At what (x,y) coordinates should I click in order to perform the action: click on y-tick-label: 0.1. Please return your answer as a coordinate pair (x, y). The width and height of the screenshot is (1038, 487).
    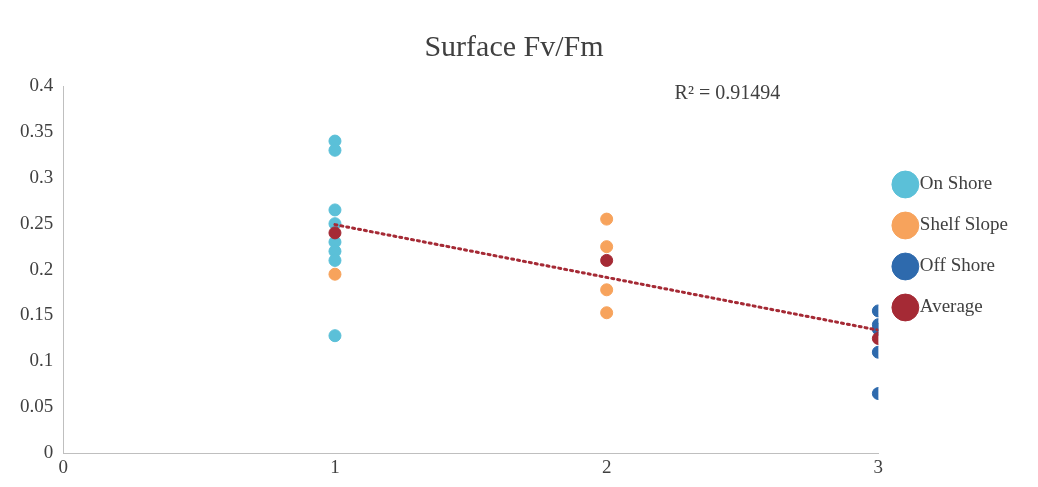
    Looking at the image, I should click on (41, 360).